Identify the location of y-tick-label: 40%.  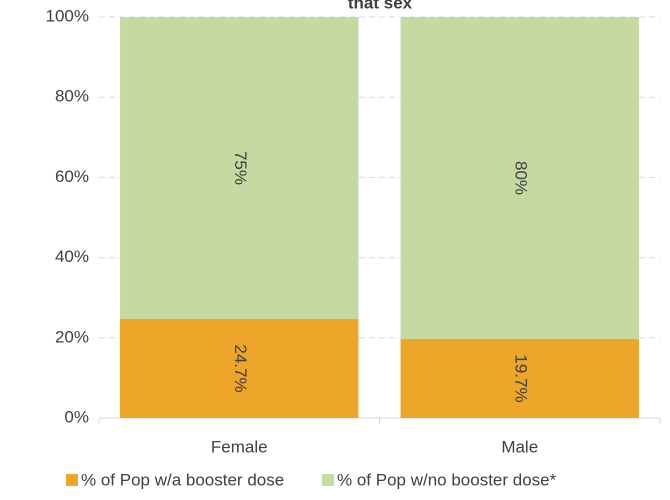
(72, 256).